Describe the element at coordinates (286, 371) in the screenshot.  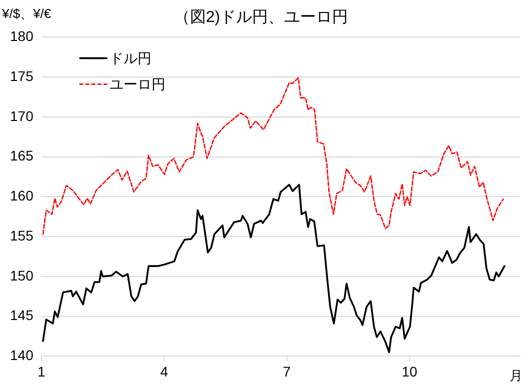
I see `x-tick-label: 7` at that location.